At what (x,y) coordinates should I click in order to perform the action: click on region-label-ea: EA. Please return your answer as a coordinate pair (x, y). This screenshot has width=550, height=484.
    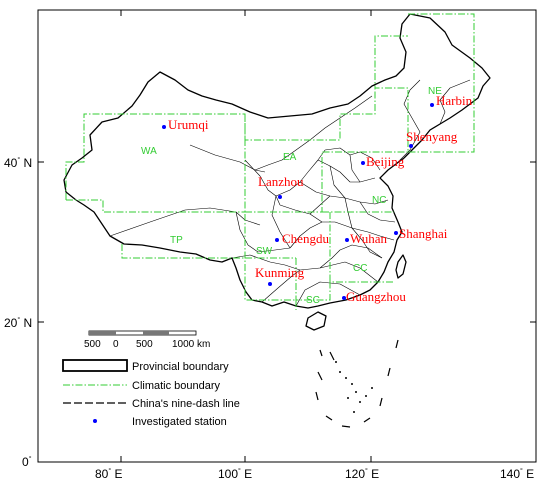
    Looking at the image, I should click on (290, 157).